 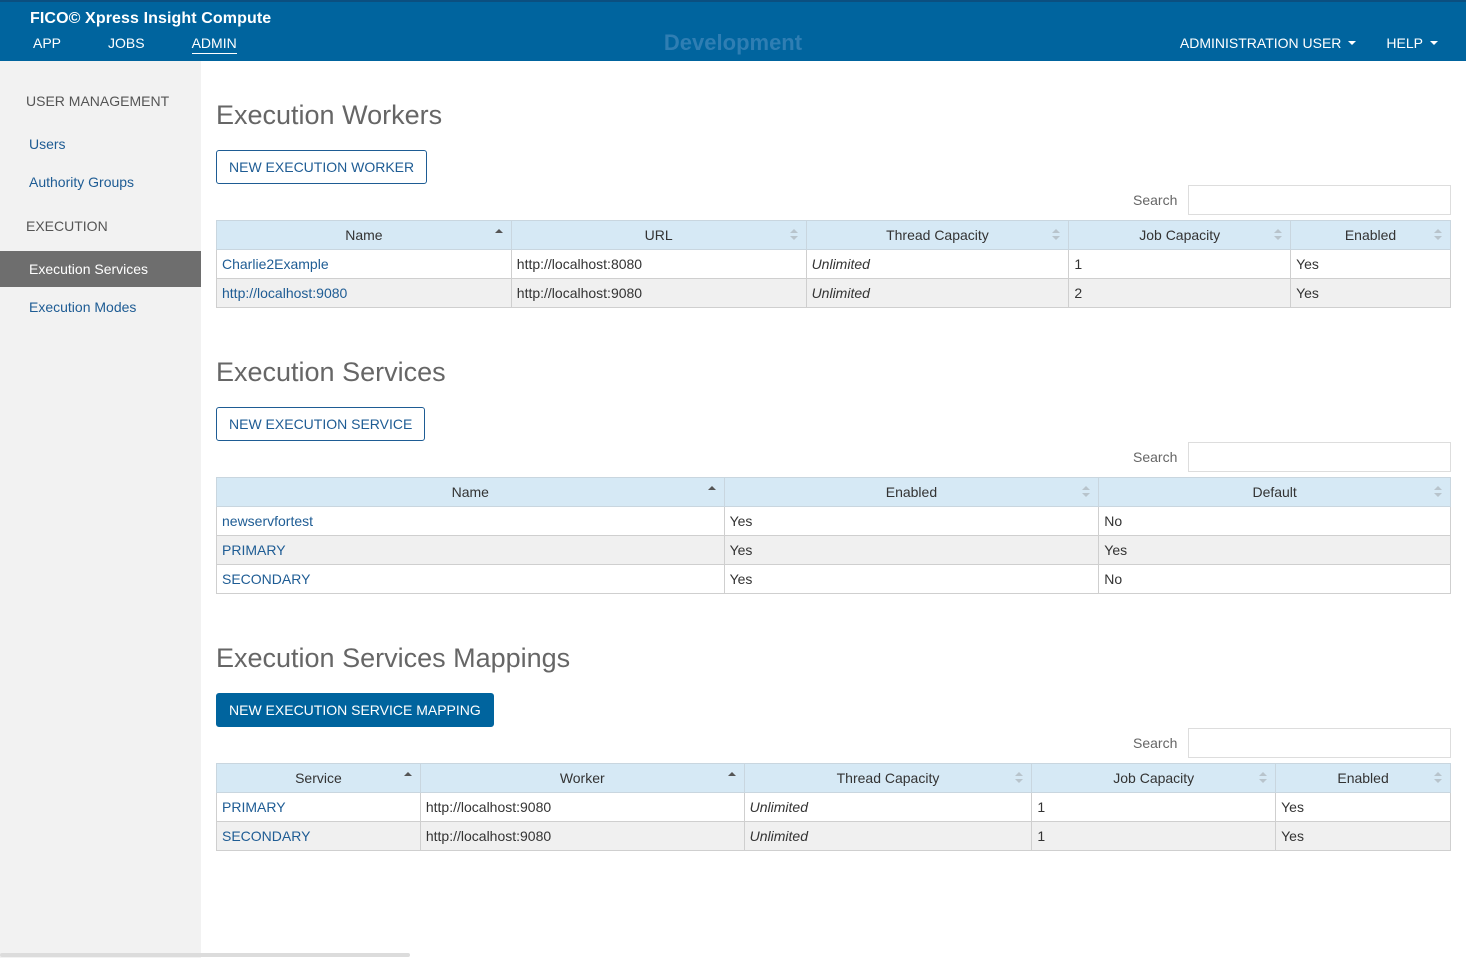 I want to click on nav-admin: ADMIN, so click(x=214, y=44).